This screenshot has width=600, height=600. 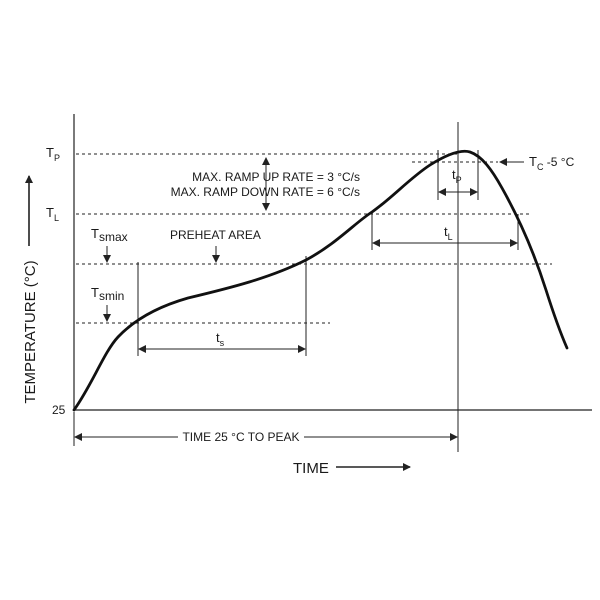 I want to click on tp-level-label: TP, so click(x=53, y=154).